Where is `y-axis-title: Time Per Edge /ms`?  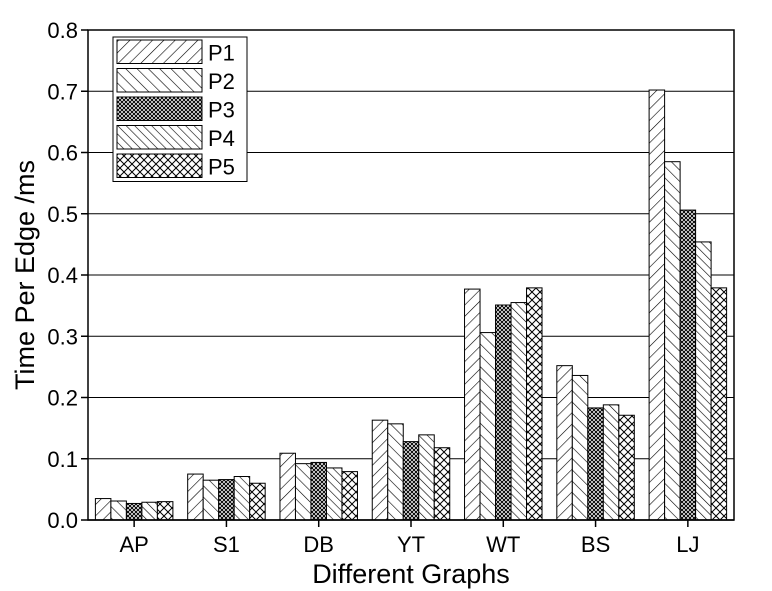
y-axis-title: Time Per Edge /ms is located at coordinates (25, 275).